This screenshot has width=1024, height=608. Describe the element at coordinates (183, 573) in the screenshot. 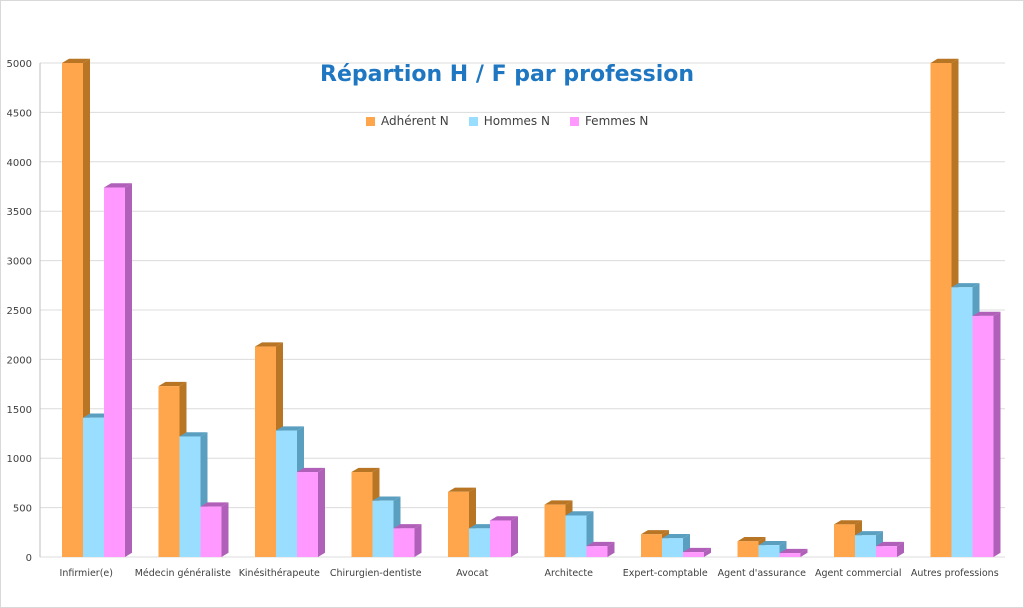

I see `x-tick-label: Médecin généraliste` at that location.